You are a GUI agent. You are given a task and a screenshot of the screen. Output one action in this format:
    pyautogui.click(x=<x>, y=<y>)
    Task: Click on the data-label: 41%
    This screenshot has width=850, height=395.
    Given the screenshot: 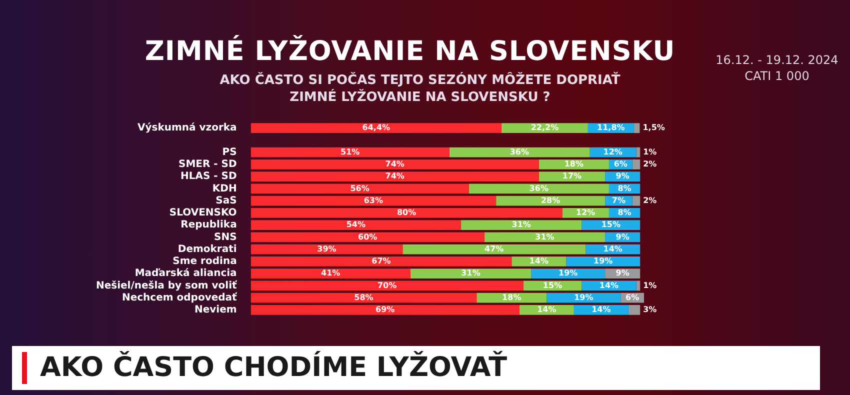 What is the action you would take?
    pyautogui.click(x=330, y=273)
    